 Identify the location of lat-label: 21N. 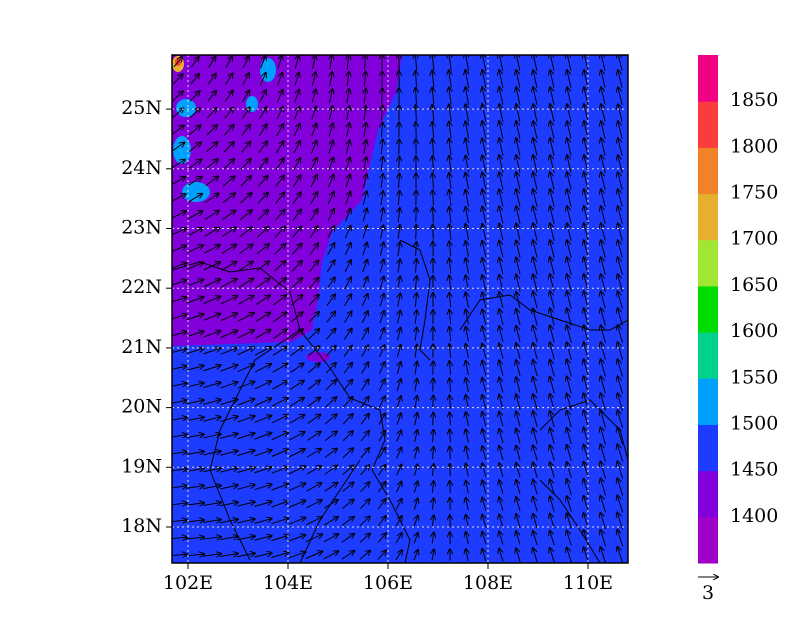
(141, 347).